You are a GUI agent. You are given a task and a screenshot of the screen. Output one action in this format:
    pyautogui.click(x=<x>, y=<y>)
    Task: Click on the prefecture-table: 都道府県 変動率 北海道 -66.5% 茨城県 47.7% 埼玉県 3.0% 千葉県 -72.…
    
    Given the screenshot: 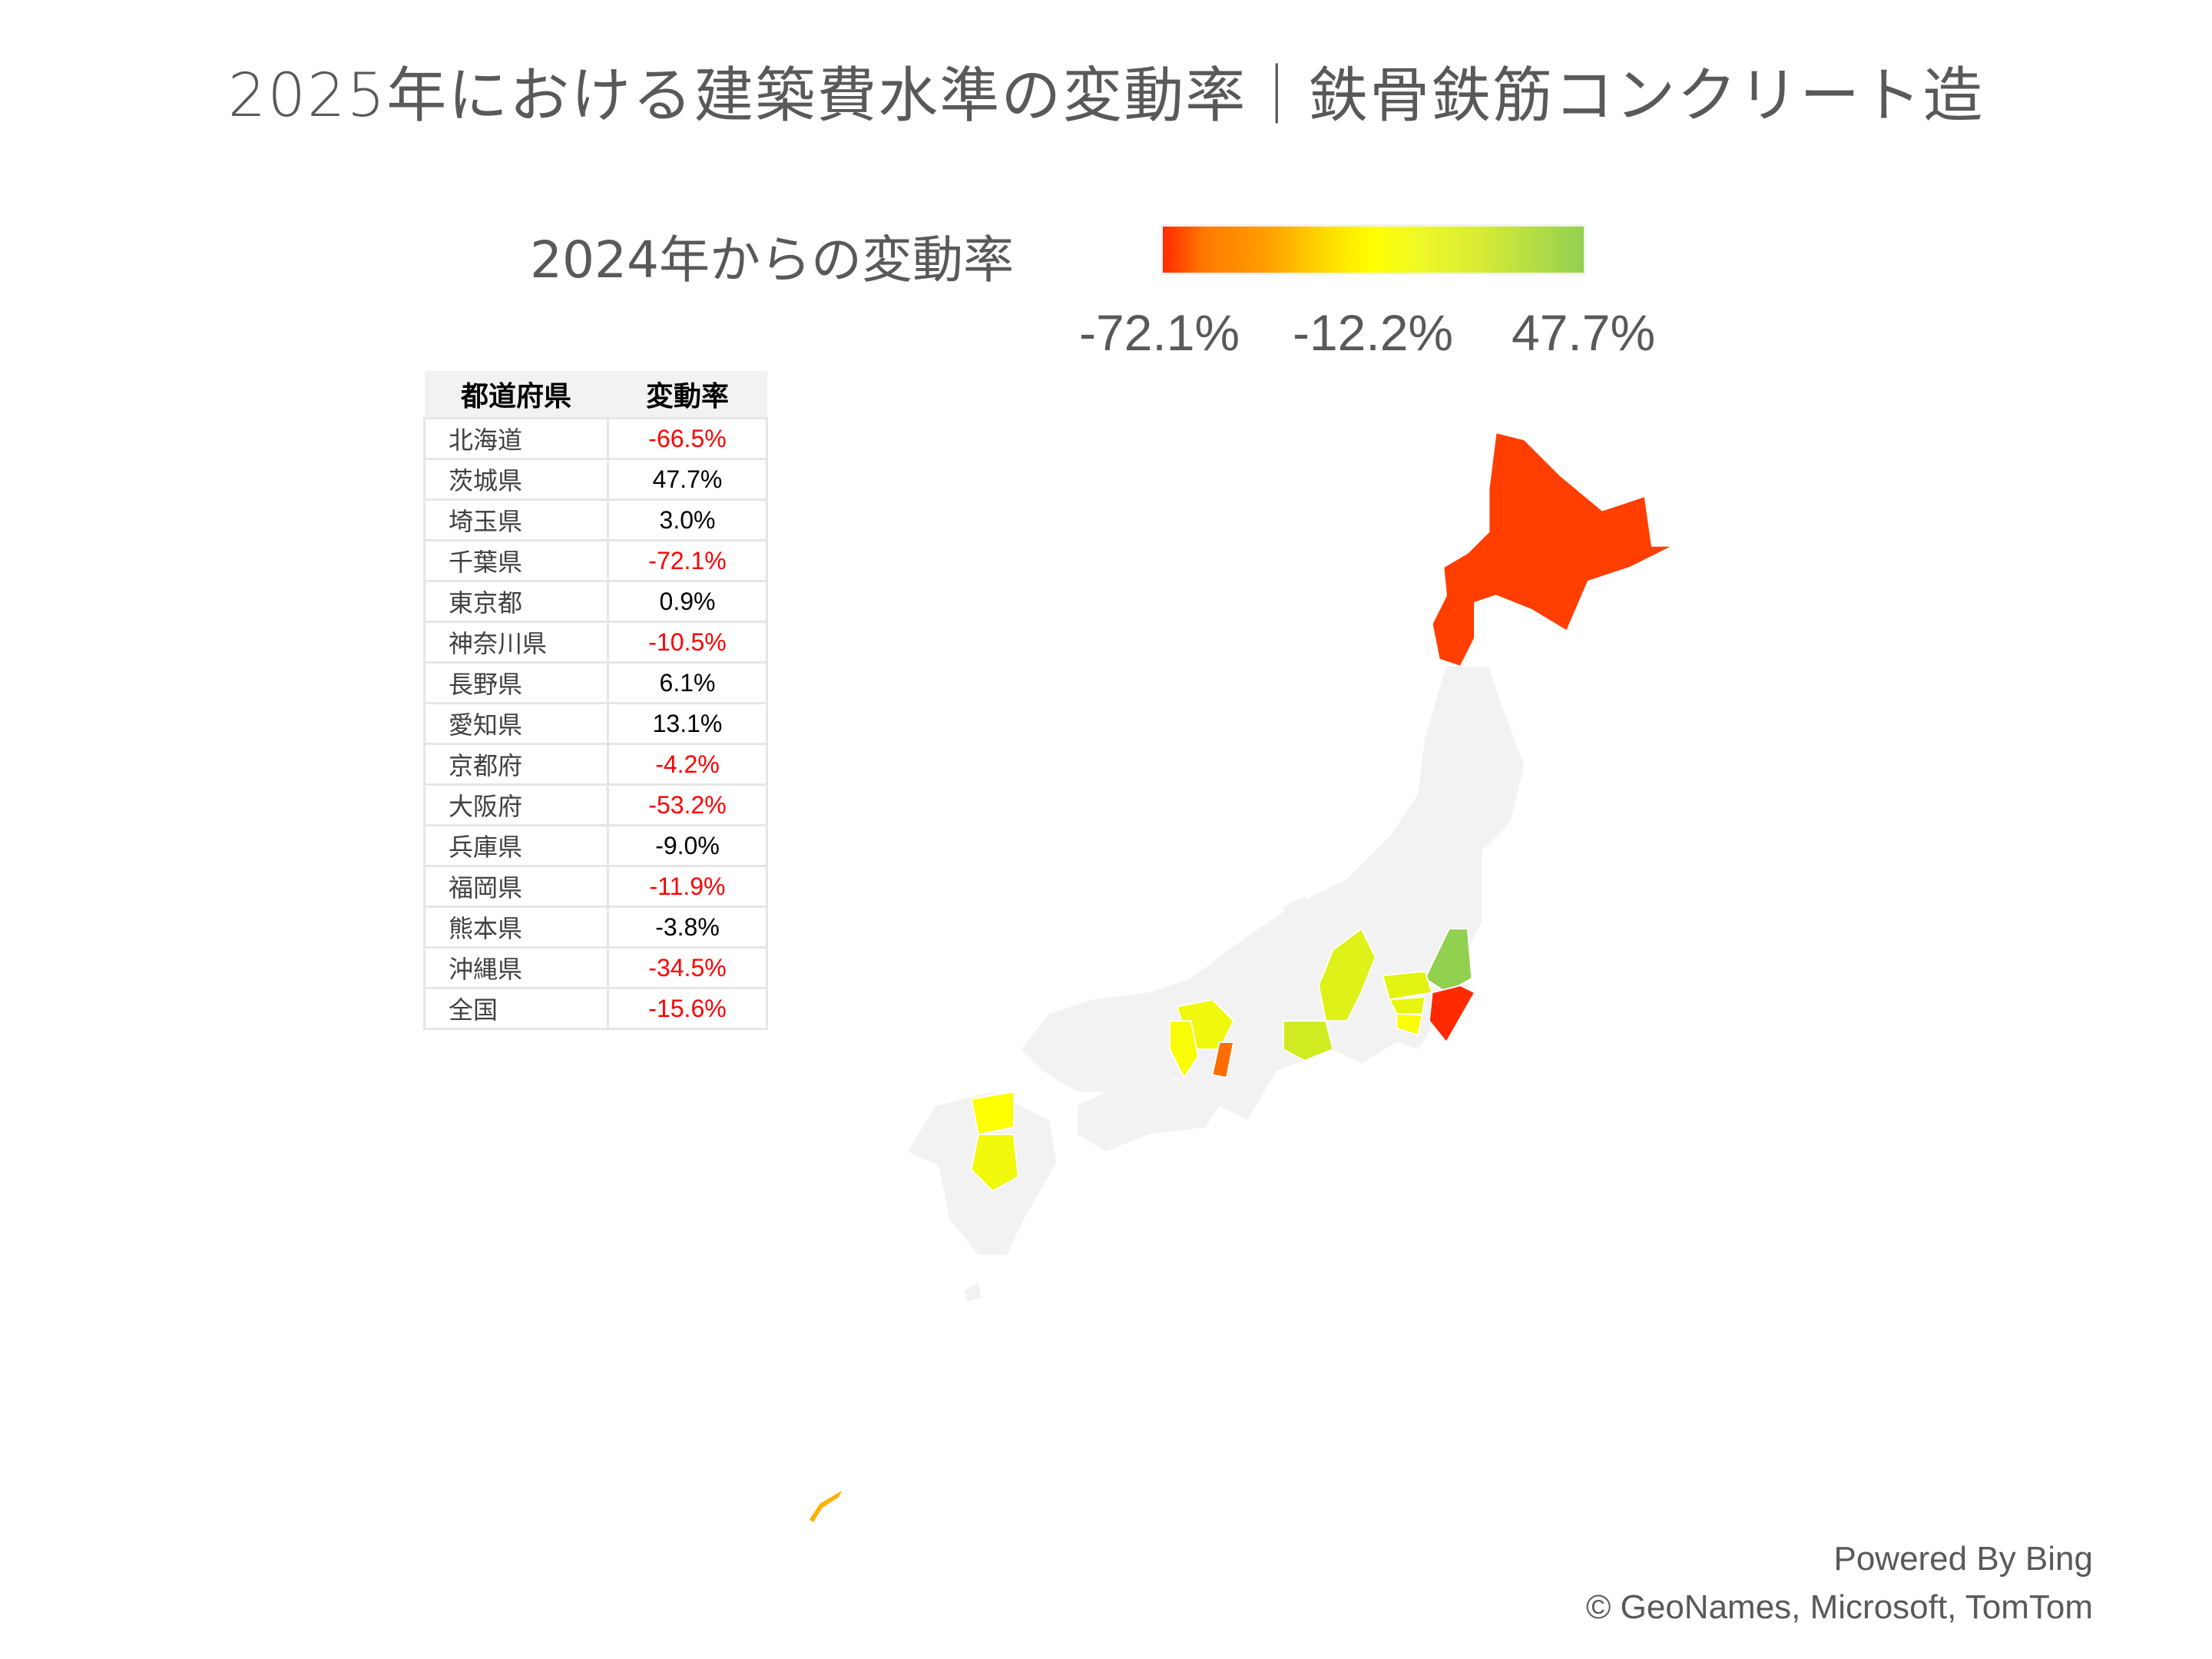 What is the action you would take?
    pyautogui.click(x=595, y=701)
    